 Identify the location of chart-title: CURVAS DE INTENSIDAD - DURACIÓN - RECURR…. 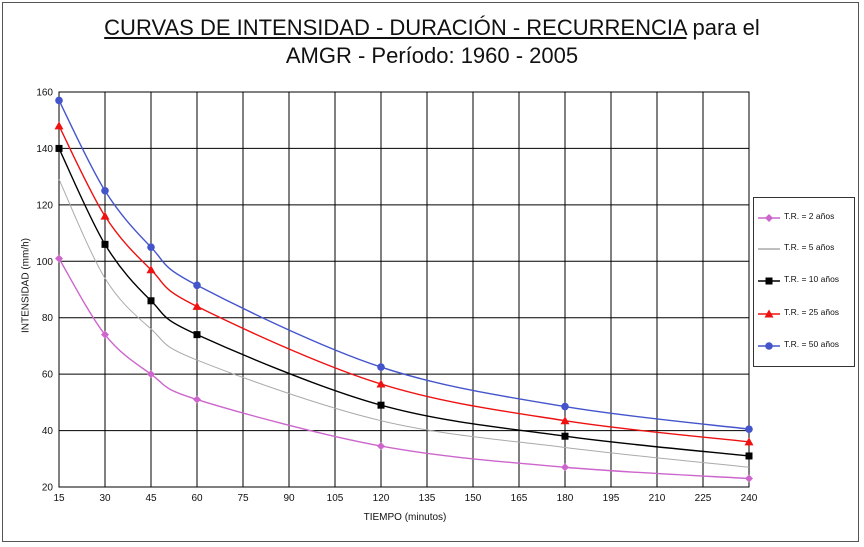
(432, 42).